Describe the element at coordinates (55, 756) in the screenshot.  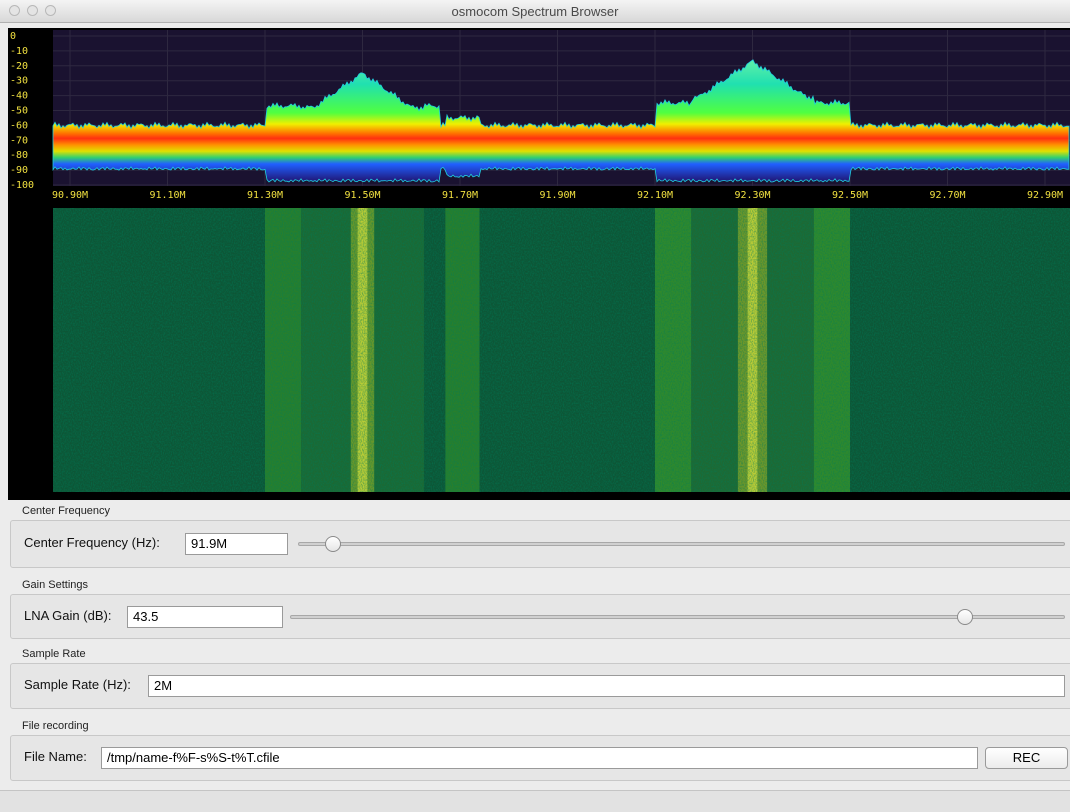
I see `field-label: File Name:` at that location.